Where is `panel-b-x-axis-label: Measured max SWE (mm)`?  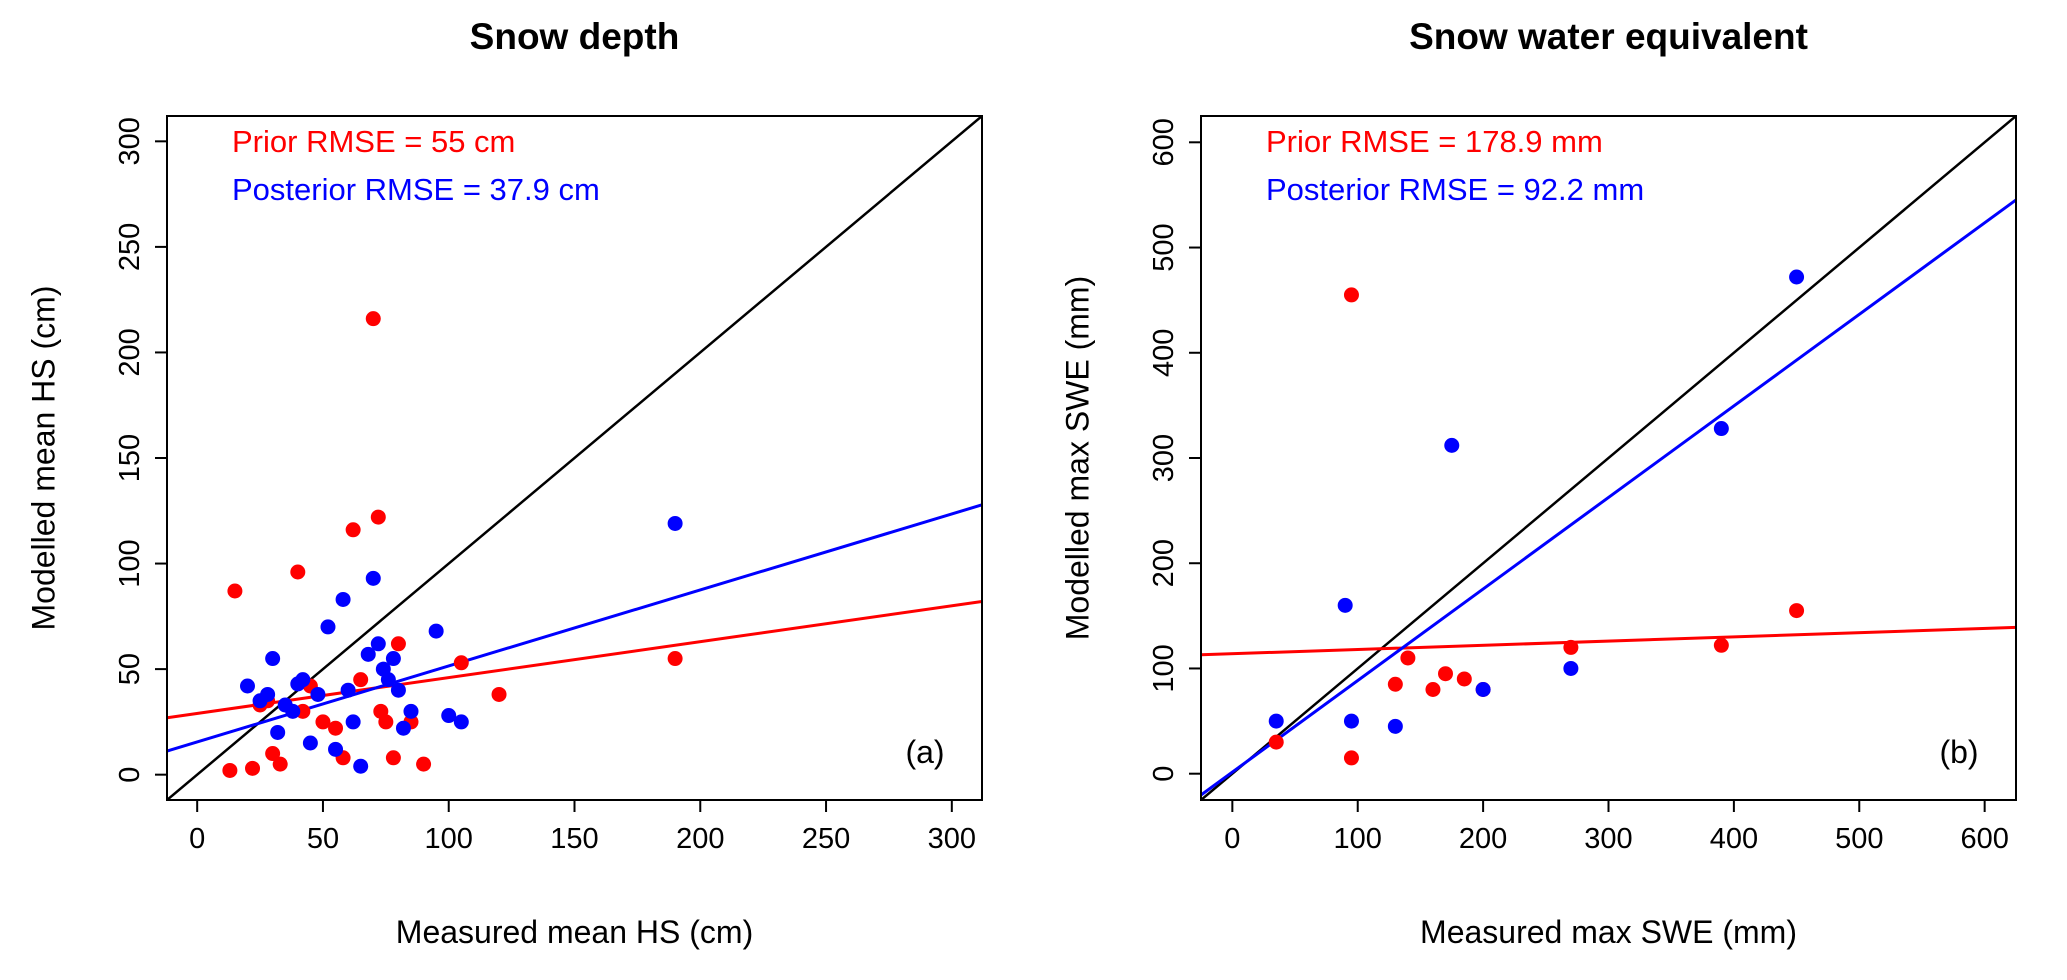 panel-b-x-axis-label: Measured max SWE (mm) is located at coordinates (1608, 932).